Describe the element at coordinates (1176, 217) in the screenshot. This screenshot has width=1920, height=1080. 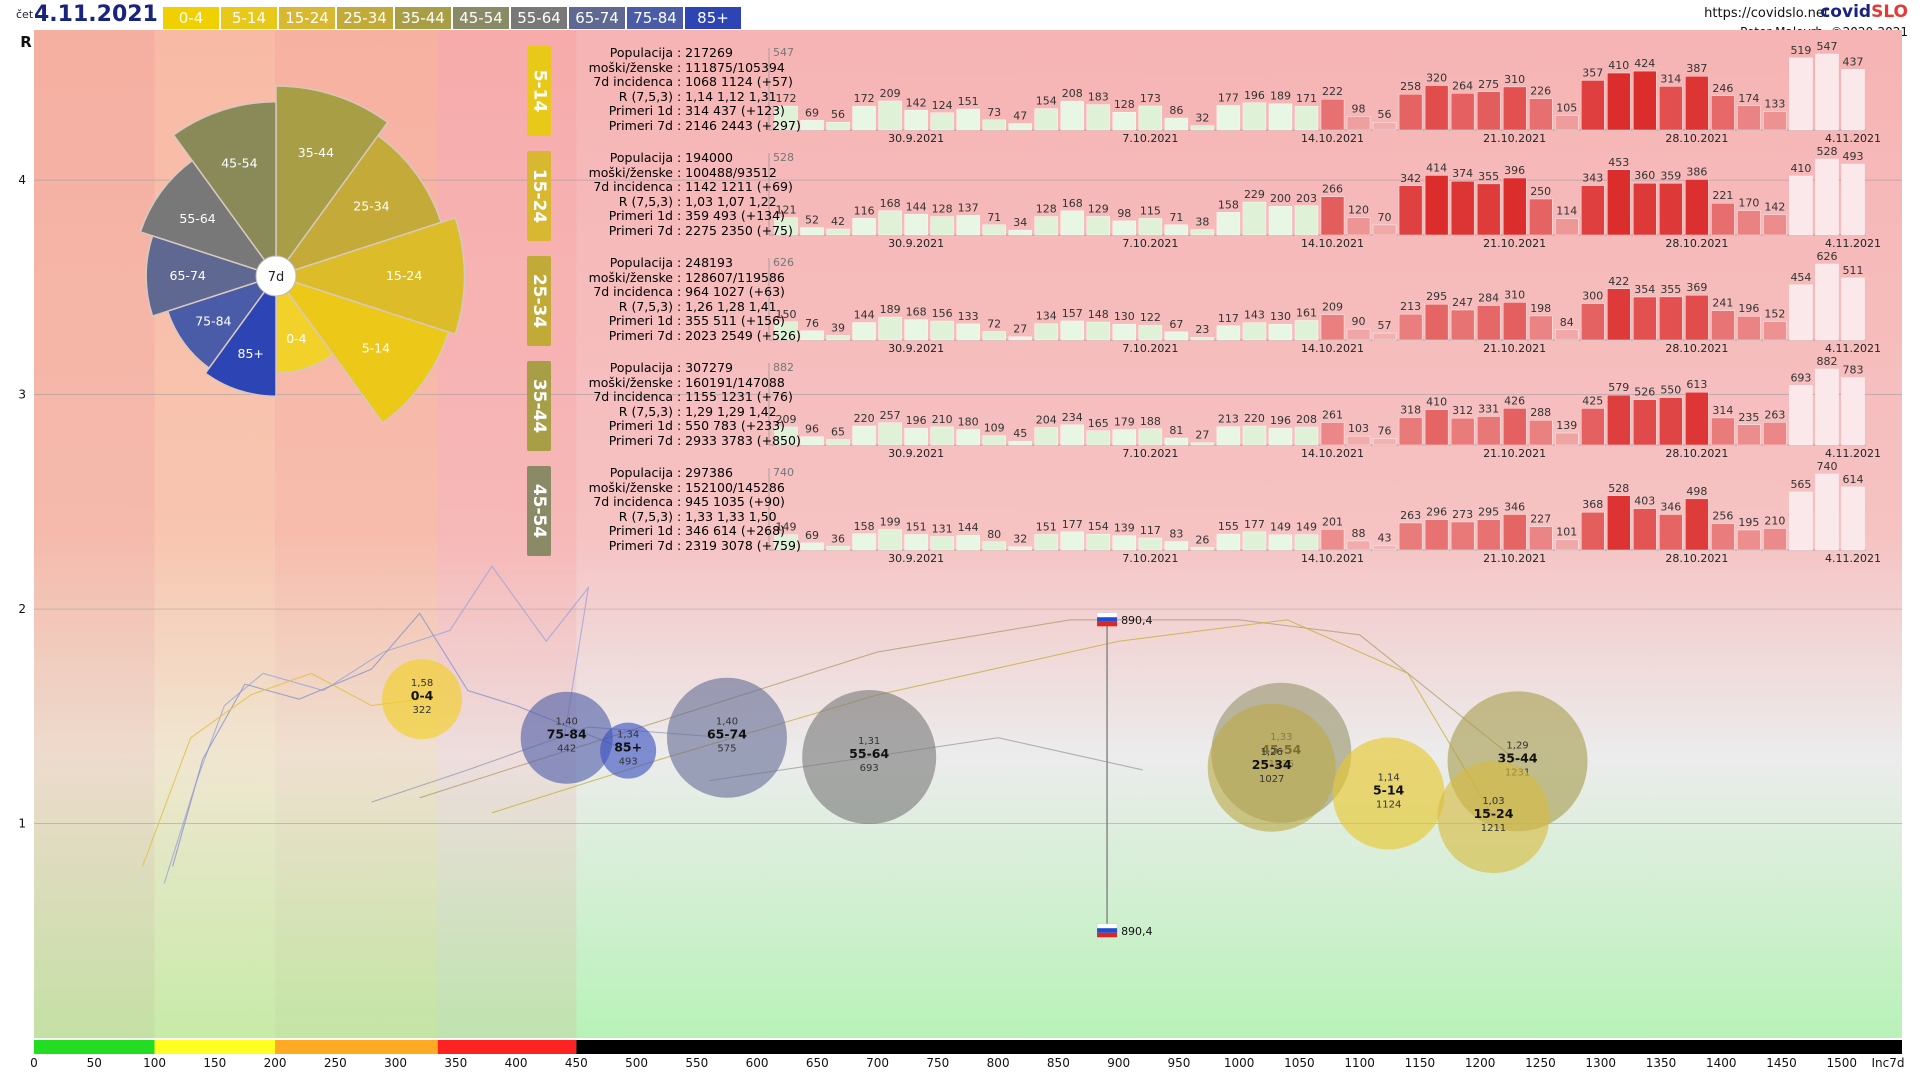
I see `panel-bar-value: 71` at that location.